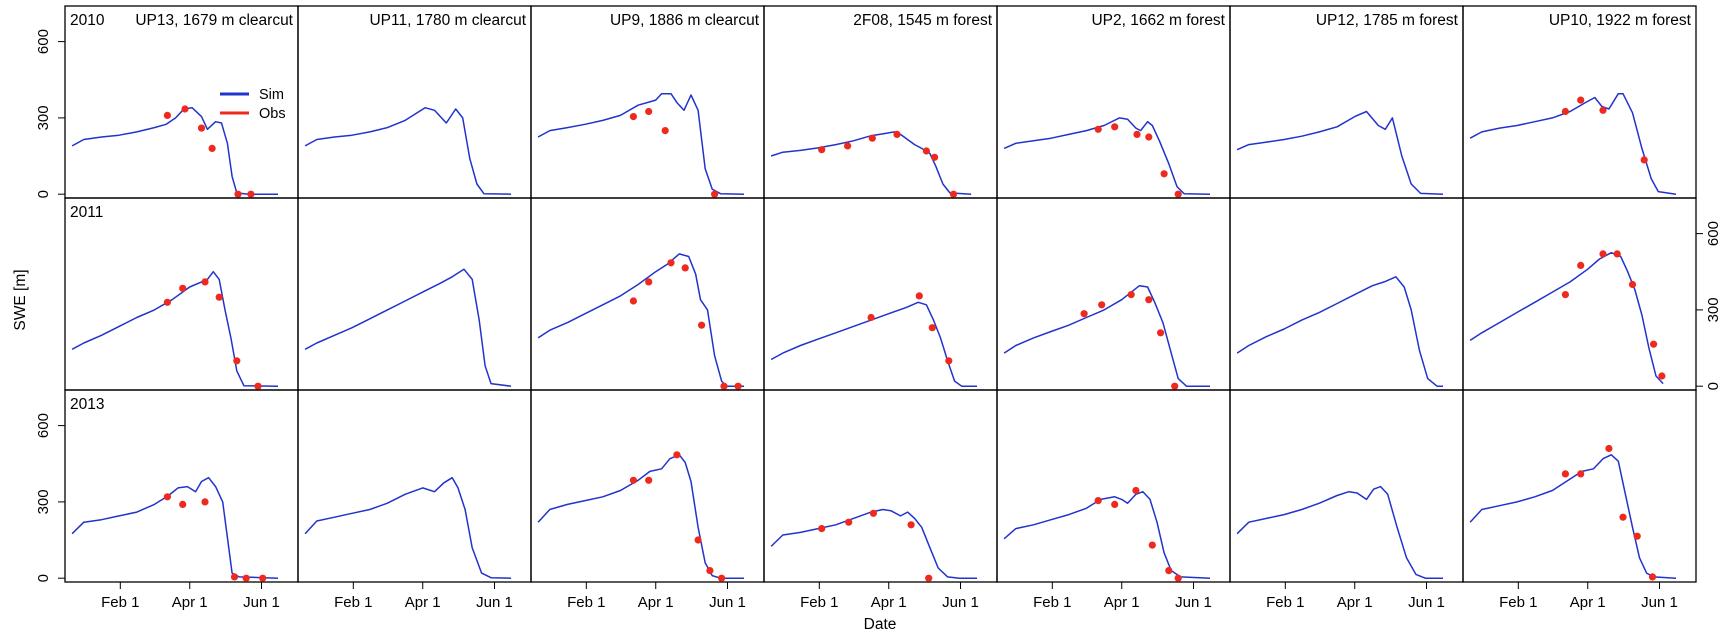 The image size is (1734, 637). I want to click on panel-r0-c6: UP10, 1922 m forest, so click(1579, 102).